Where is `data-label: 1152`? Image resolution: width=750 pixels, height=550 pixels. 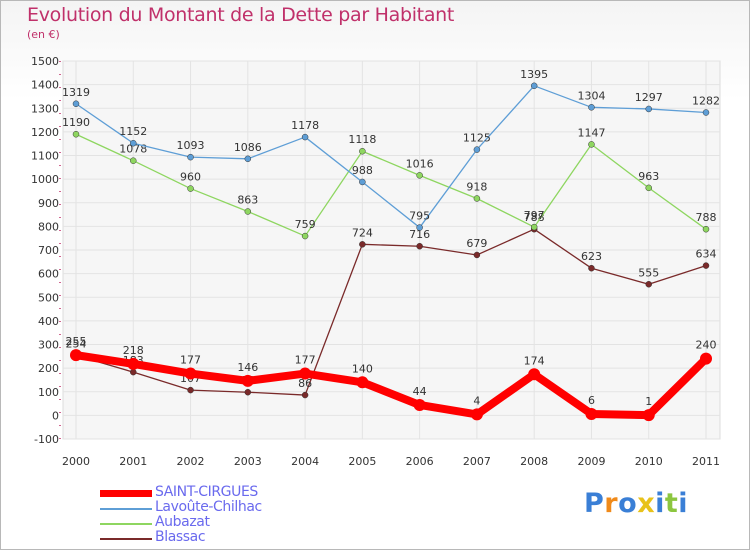 data-label: 1152 is located at coordinates (133, 131).